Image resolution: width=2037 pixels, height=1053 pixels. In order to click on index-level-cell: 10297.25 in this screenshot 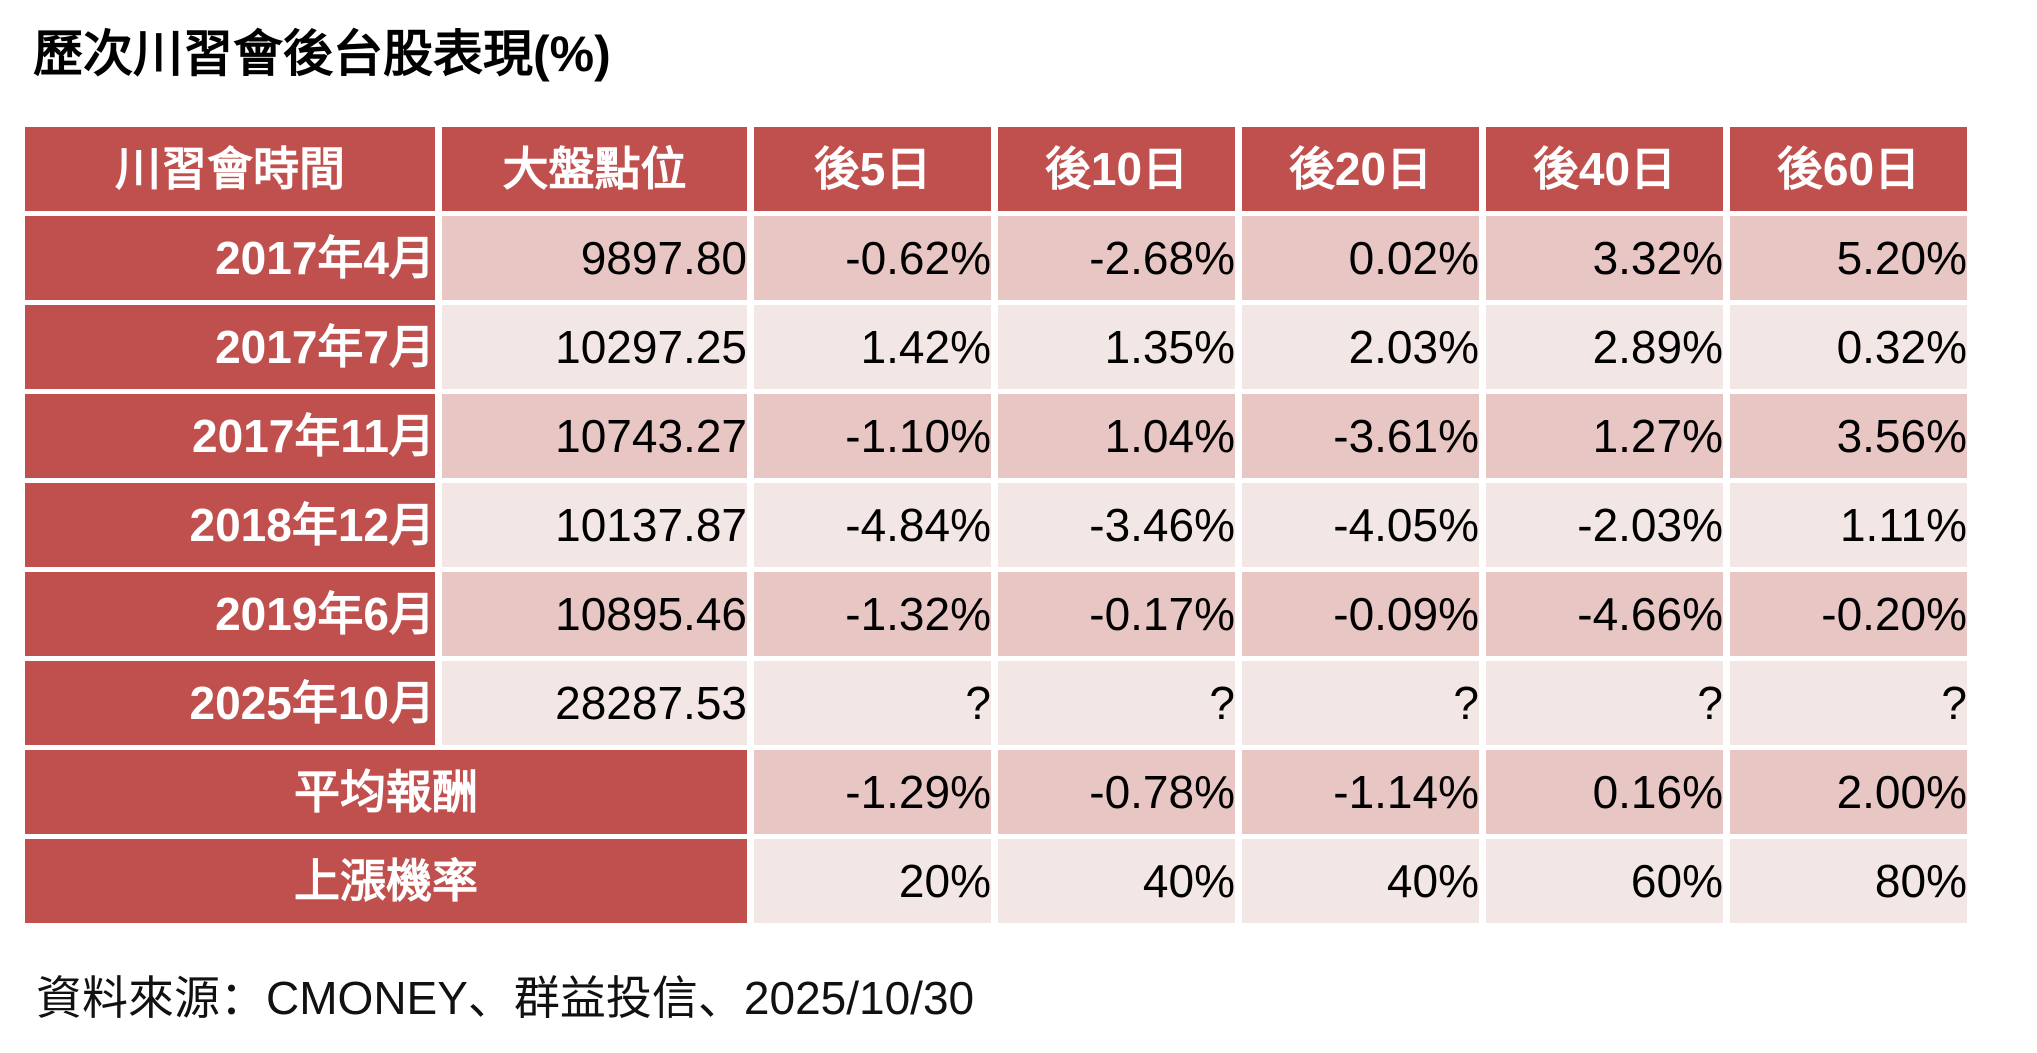, I will do `click(594, 347)`.